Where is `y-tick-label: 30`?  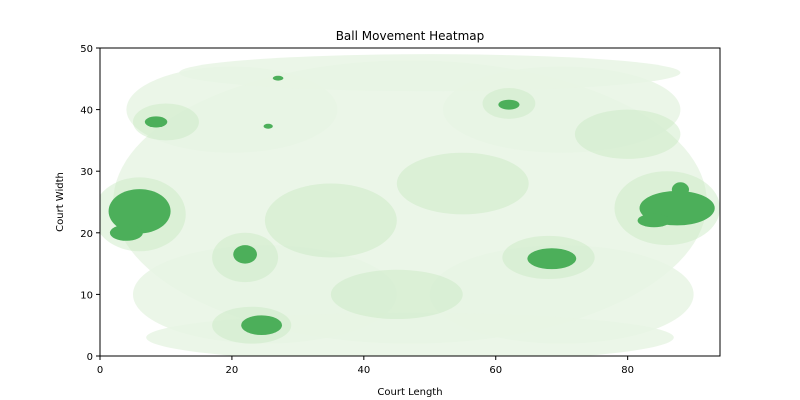 y-tick-label: 30 is located at coordinates (86, 172).